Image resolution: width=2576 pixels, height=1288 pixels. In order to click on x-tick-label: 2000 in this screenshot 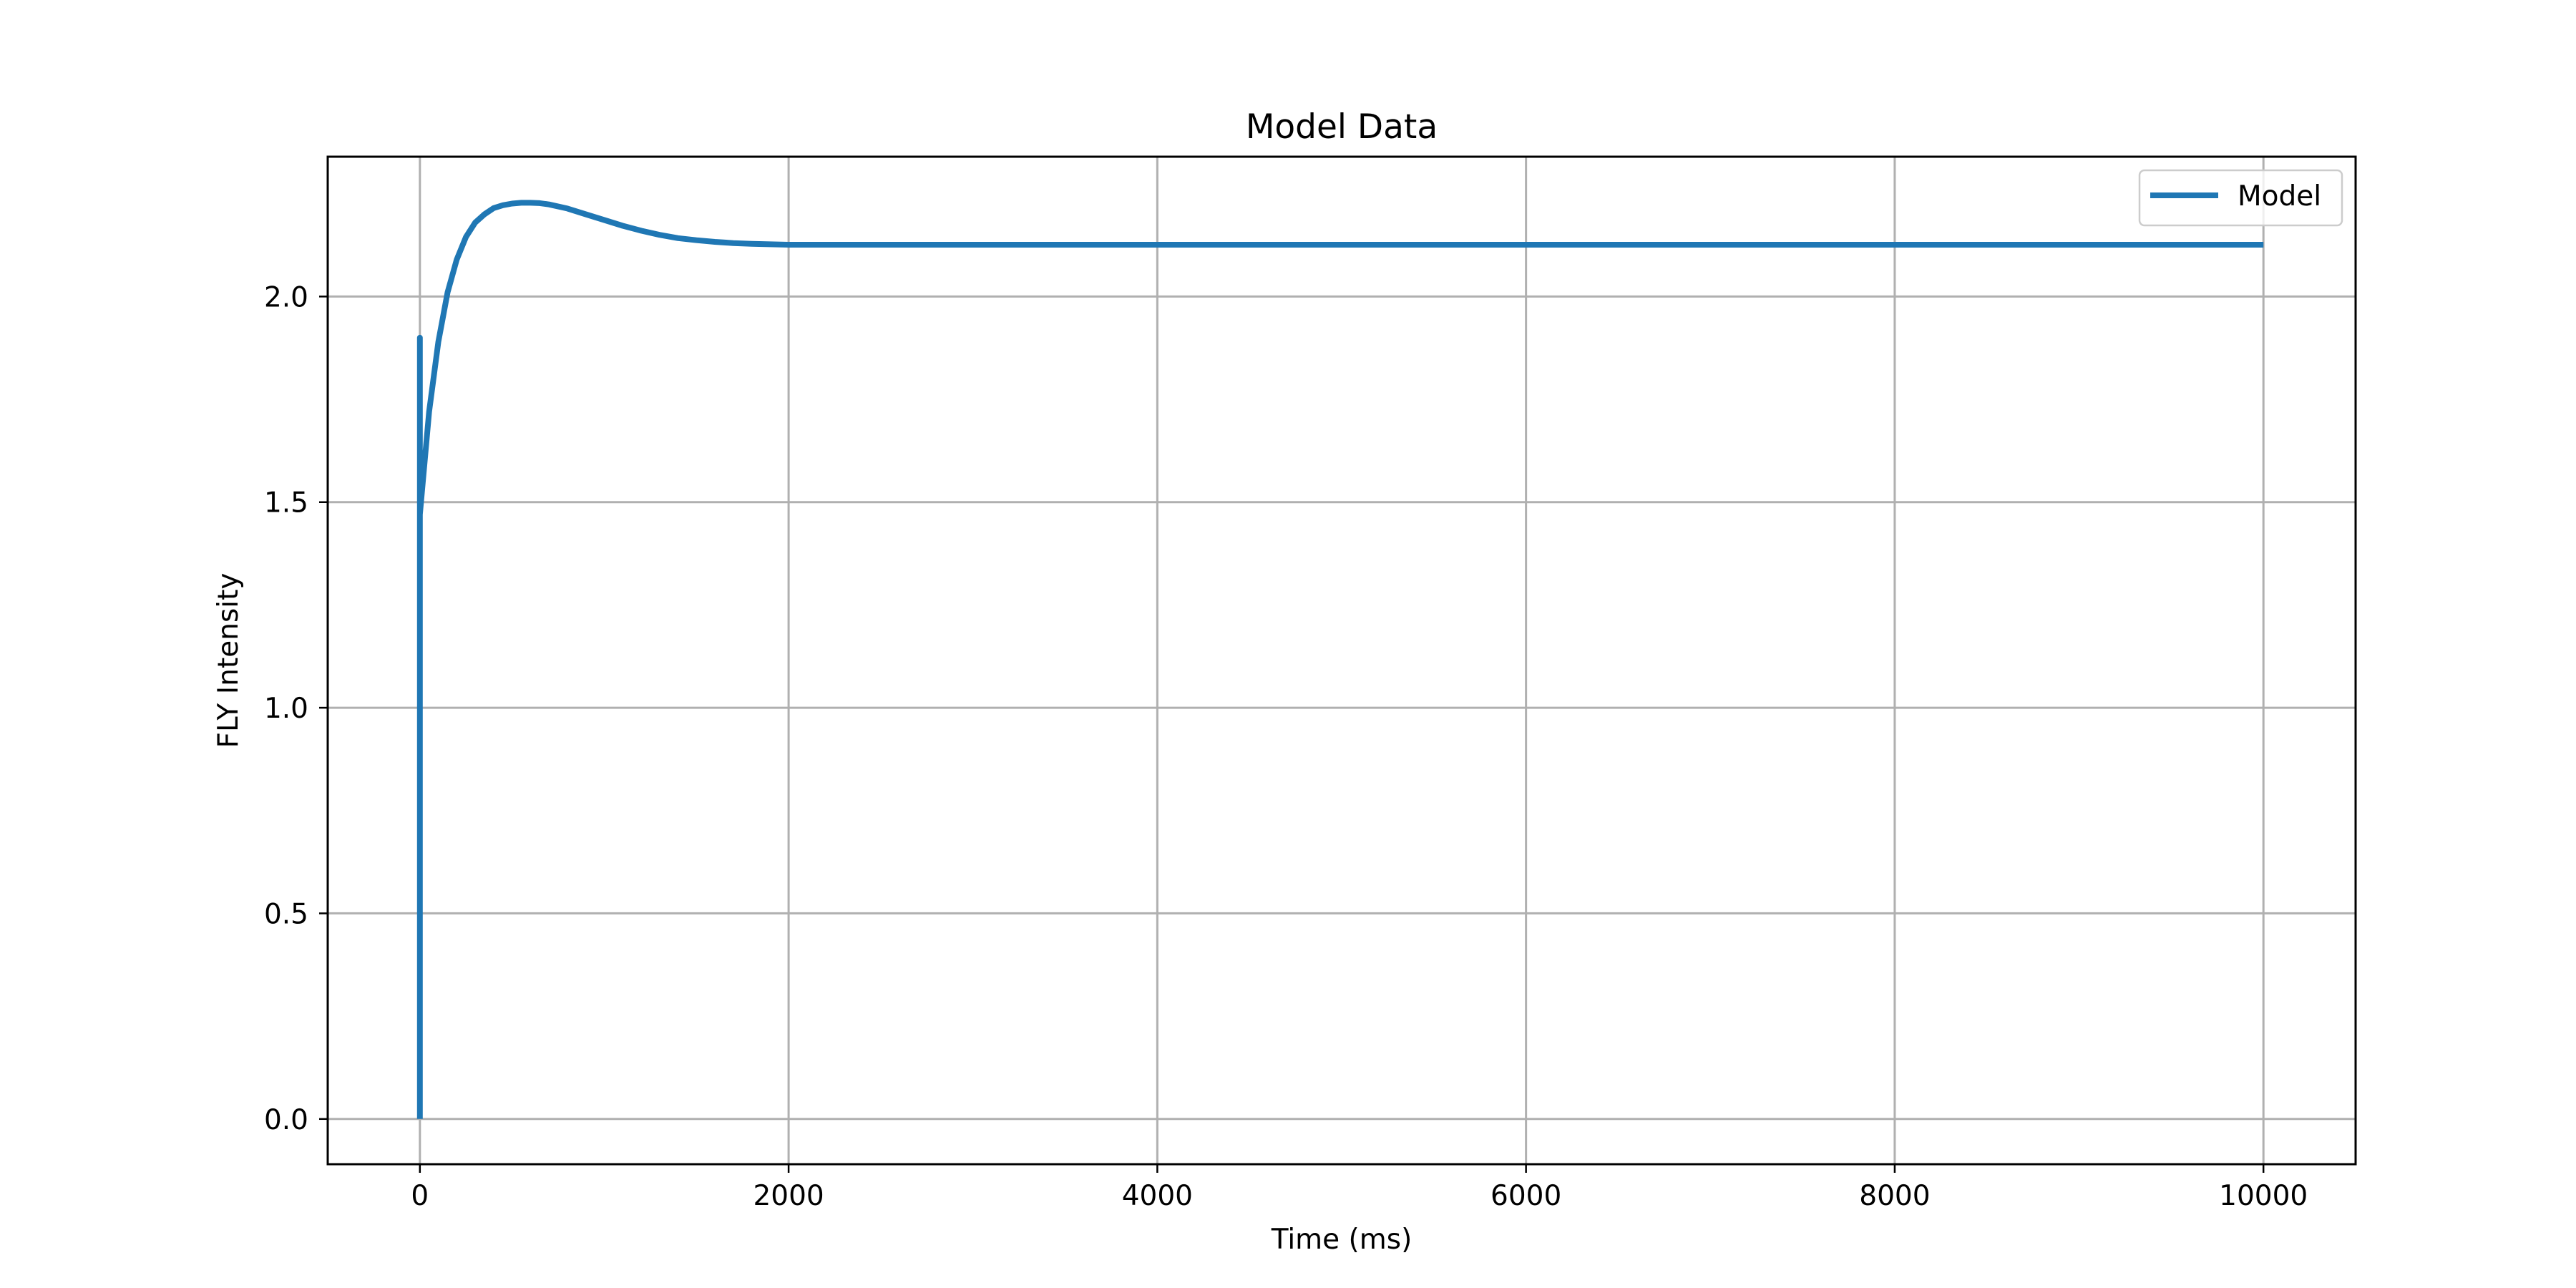, I will do `click(788, 1196)`.